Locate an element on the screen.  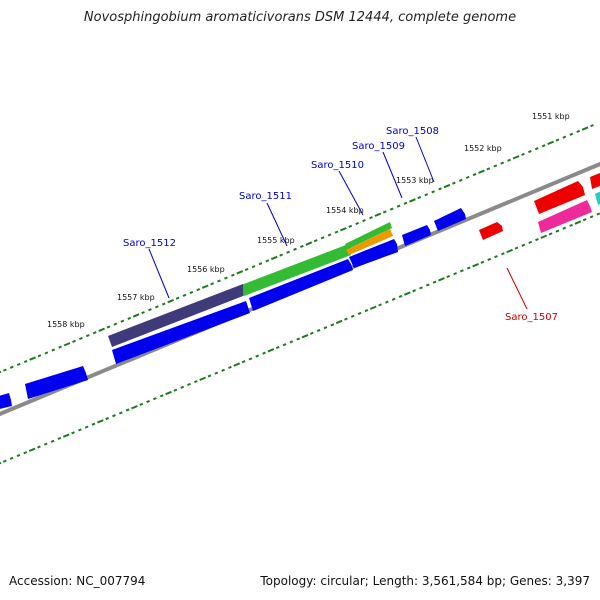
gene-label-saro-1512: Saro_1512 is located at coordinates (149, 243).